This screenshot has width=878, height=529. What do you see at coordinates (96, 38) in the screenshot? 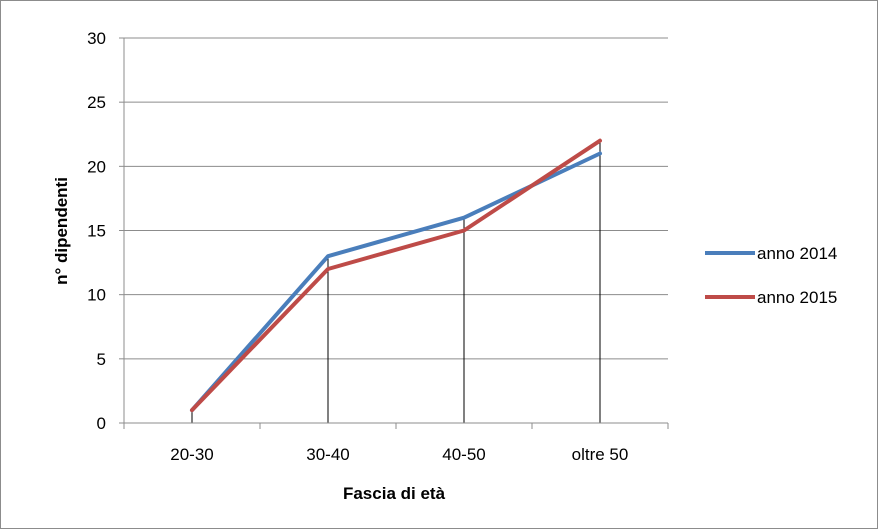
I see `y-tick-label-30: 30` at bounding box center [96, 38].